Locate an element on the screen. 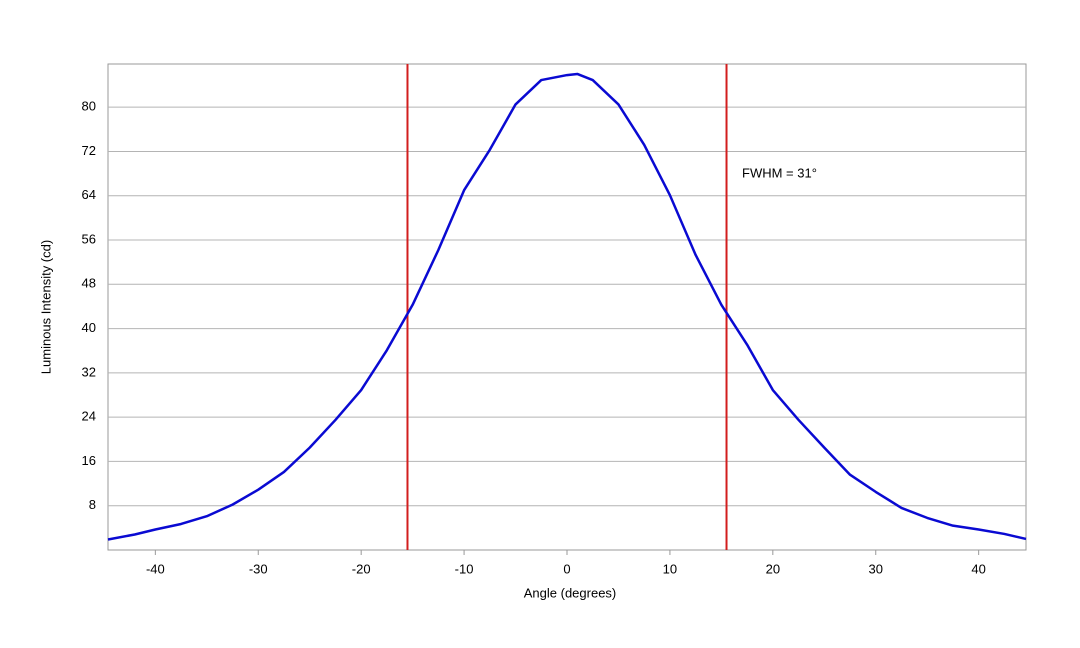 This screenshot has height=648, width=1080. y-tick-label: 48 is located at coordinates (89, 283).